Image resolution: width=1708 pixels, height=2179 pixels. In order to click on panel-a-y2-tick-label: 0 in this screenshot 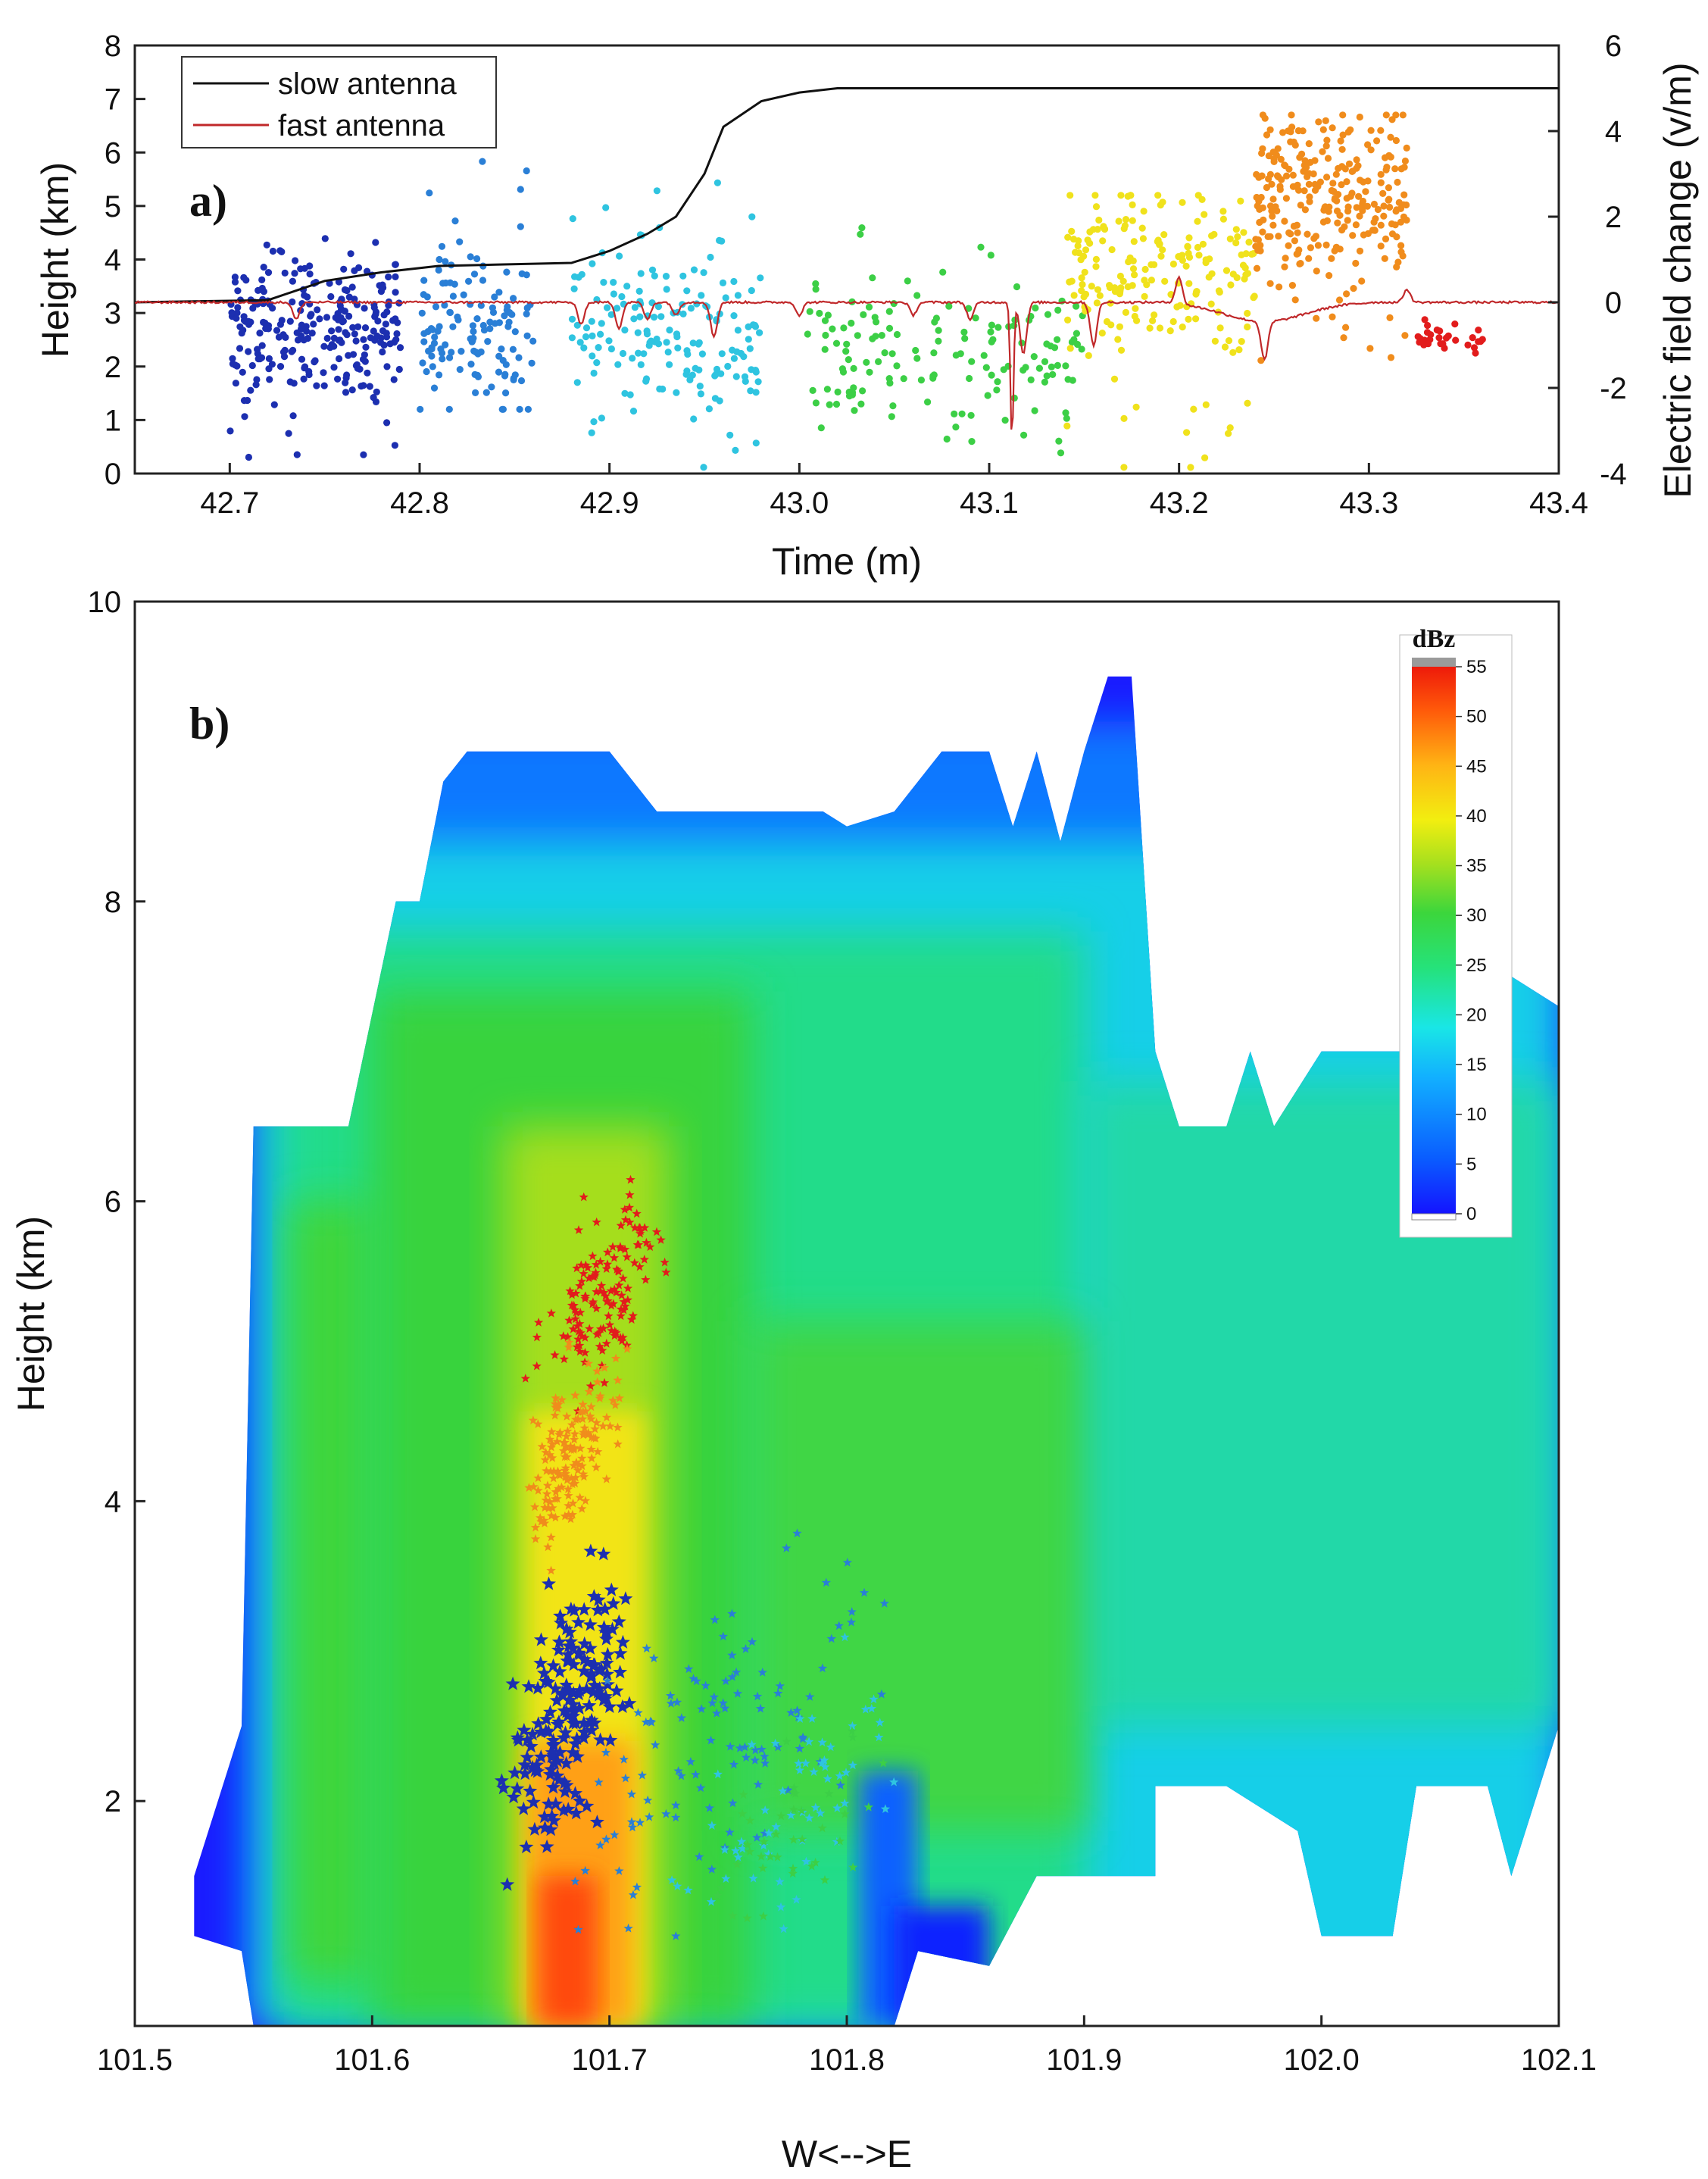, I will do `click(1614, 303)`.